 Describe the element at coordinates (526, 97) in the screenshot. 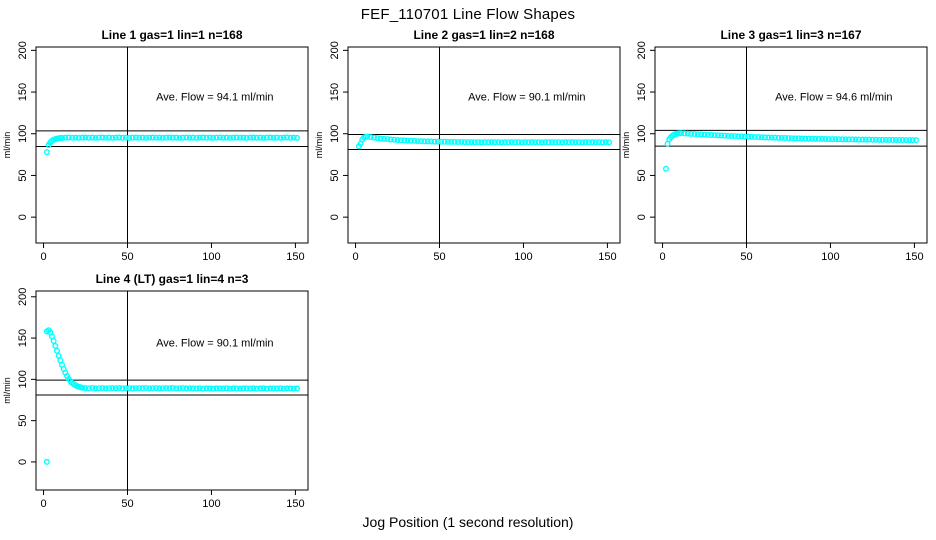

I see `ave-flow-annotation: Ave. Flow = 90.1 ml/min` at that location.